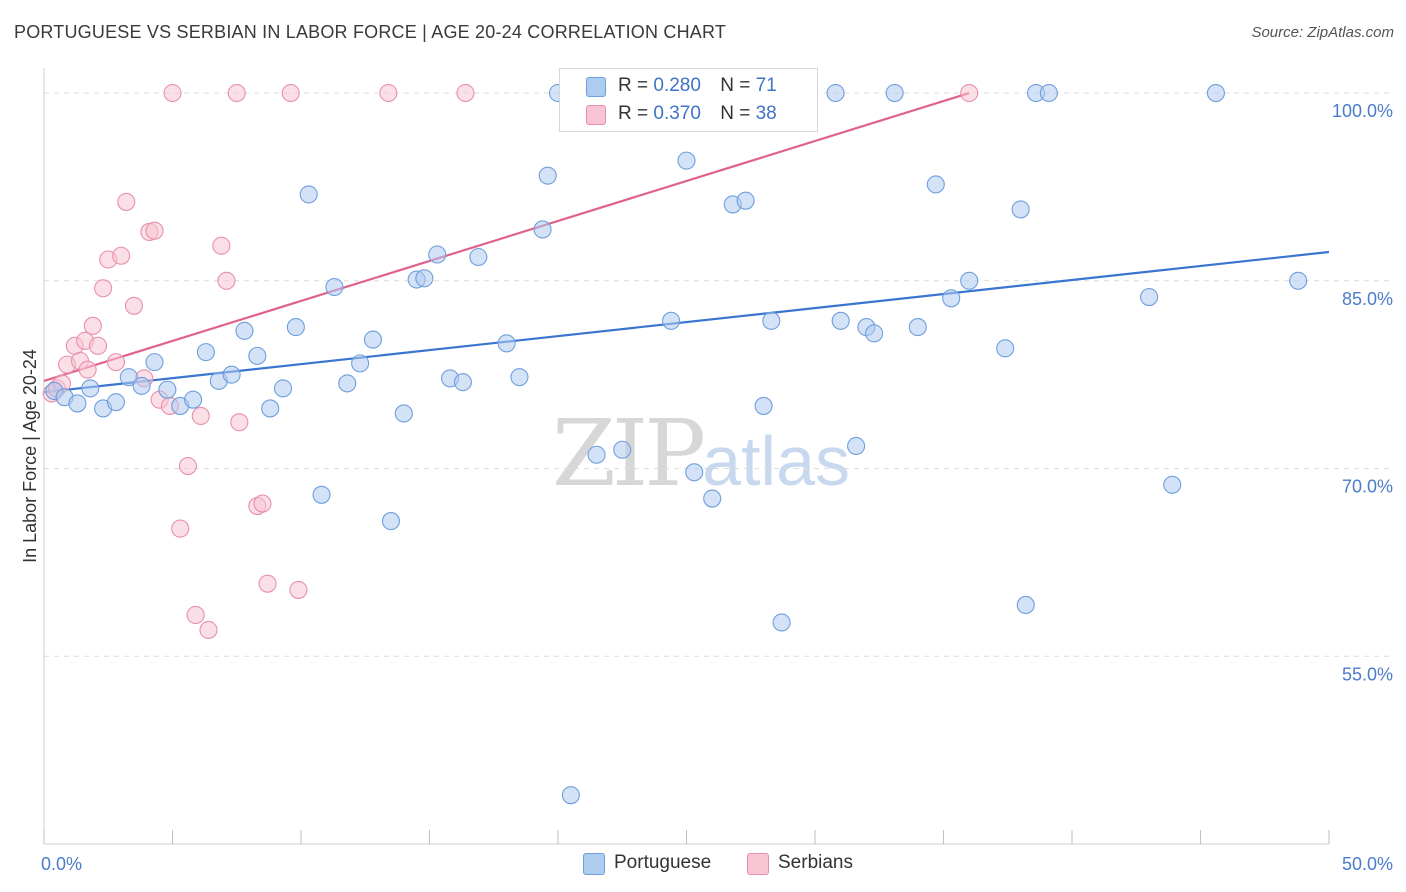  Describe the element at coordinates (1367, 674) in the screenshot. I see `y-tick-label: 55.0%` at that location.